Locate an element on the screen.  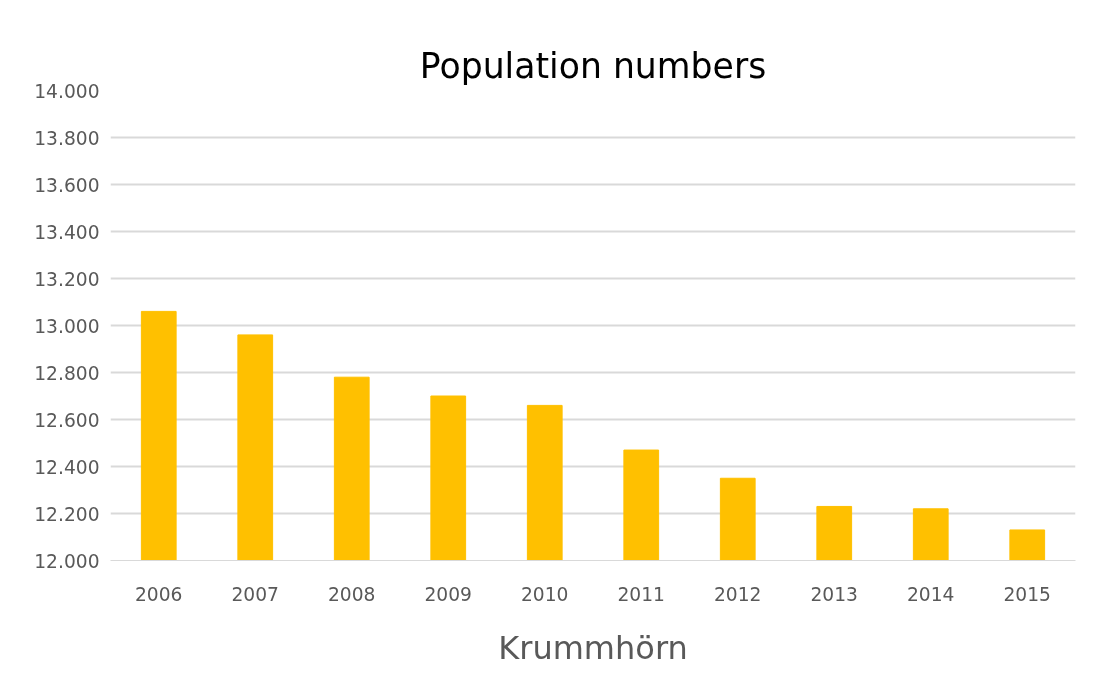
y-tick-label: 14.000 is located at coordinates (67, 91).